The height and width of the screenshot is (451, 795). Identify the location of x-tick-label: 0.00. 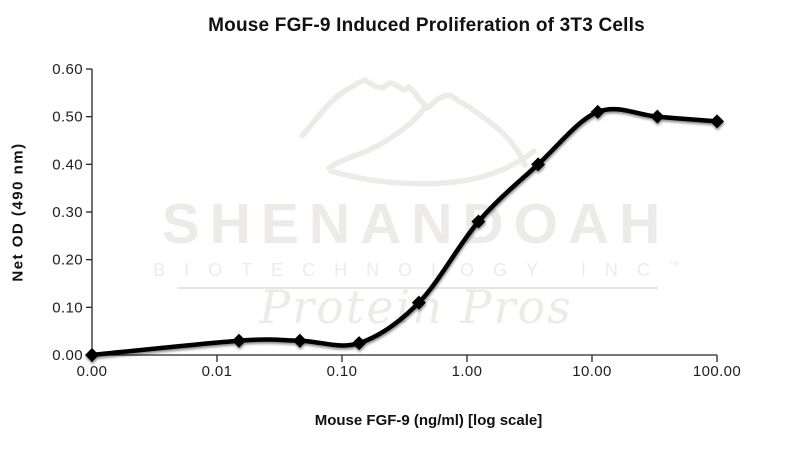
(92, 371).